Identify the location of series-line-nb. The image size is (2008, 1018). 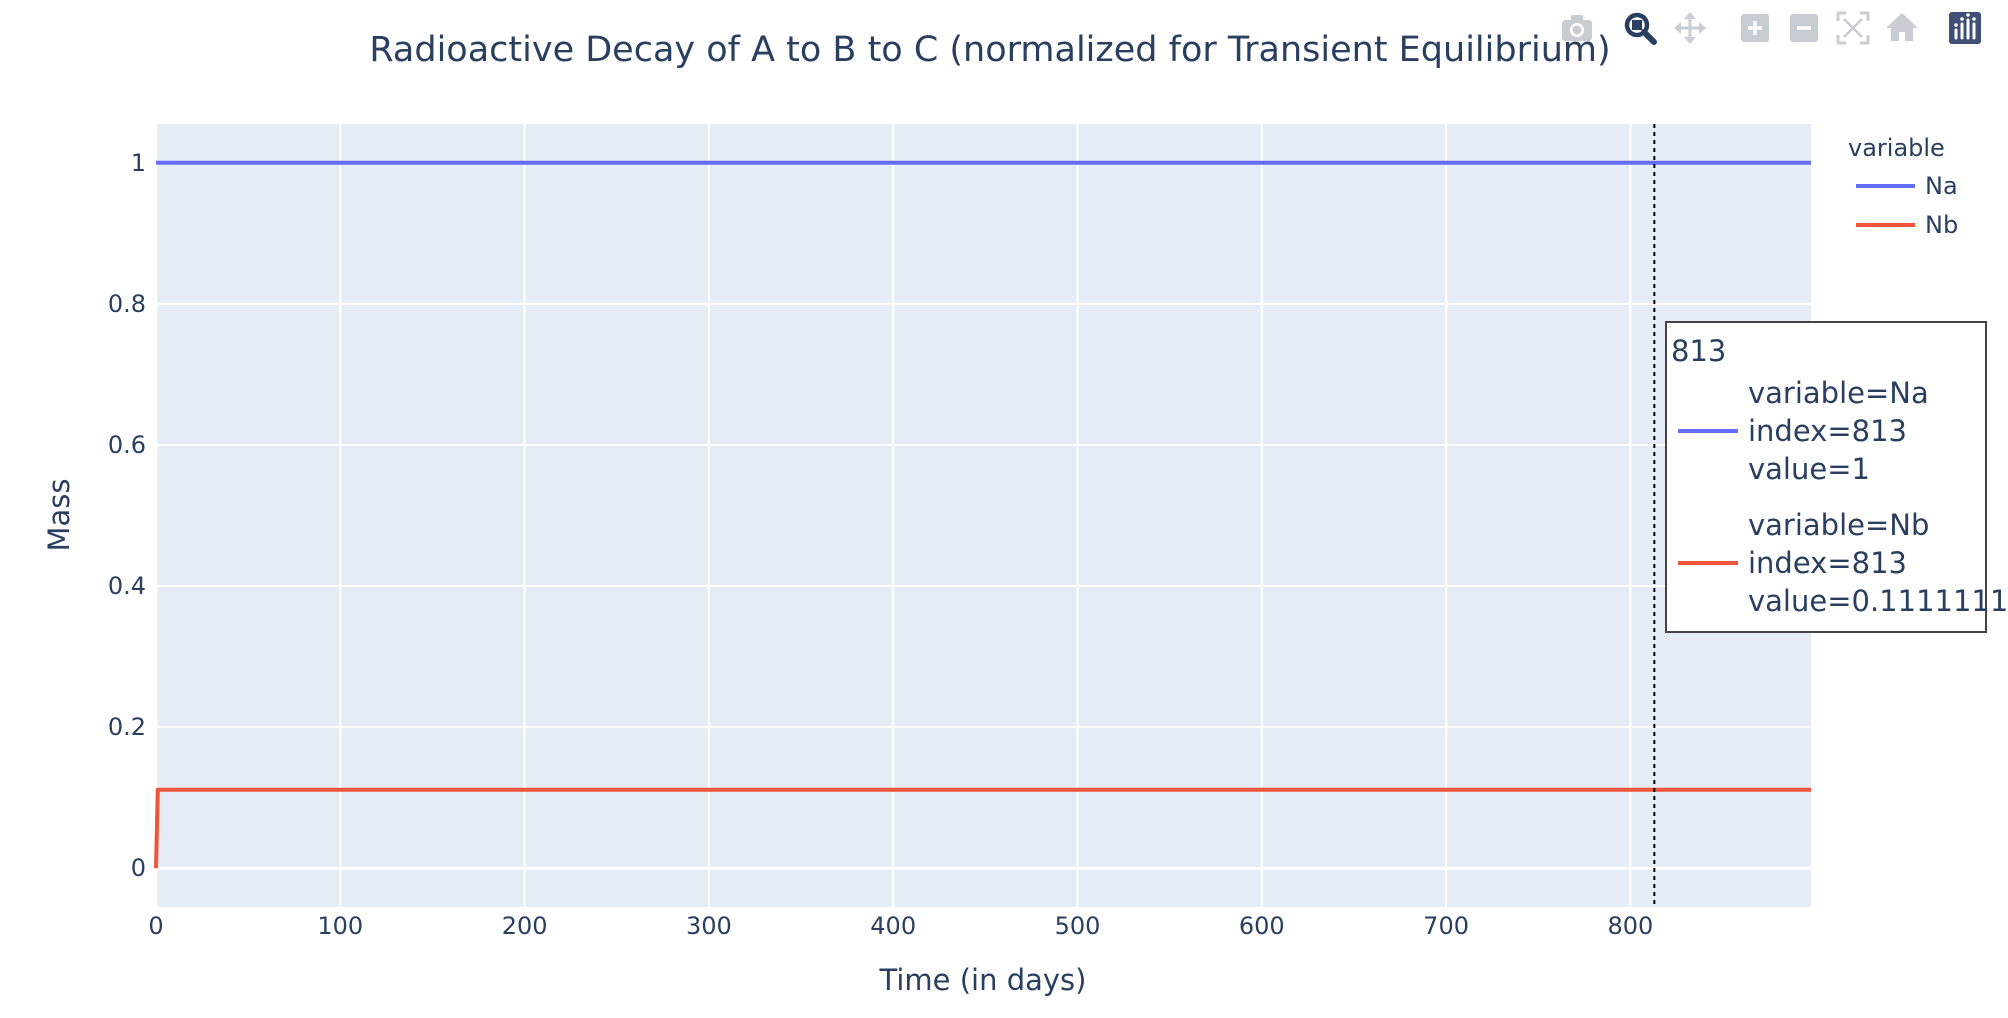
(982, 828).